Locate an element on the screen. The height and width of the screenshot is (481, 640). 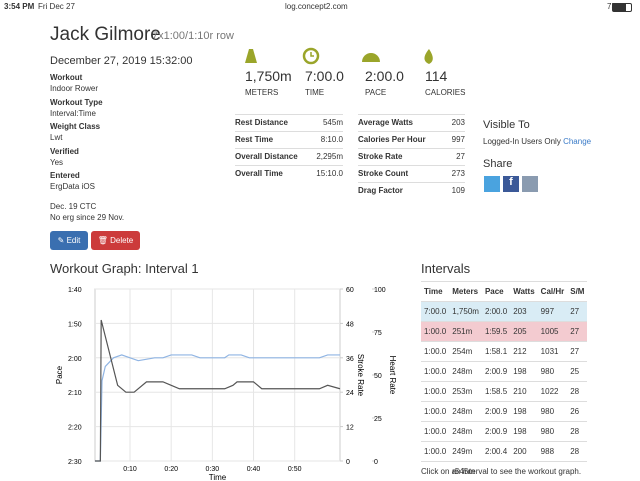
y2-axis-label: Stroke Rate is located at coordinates (360, 375).